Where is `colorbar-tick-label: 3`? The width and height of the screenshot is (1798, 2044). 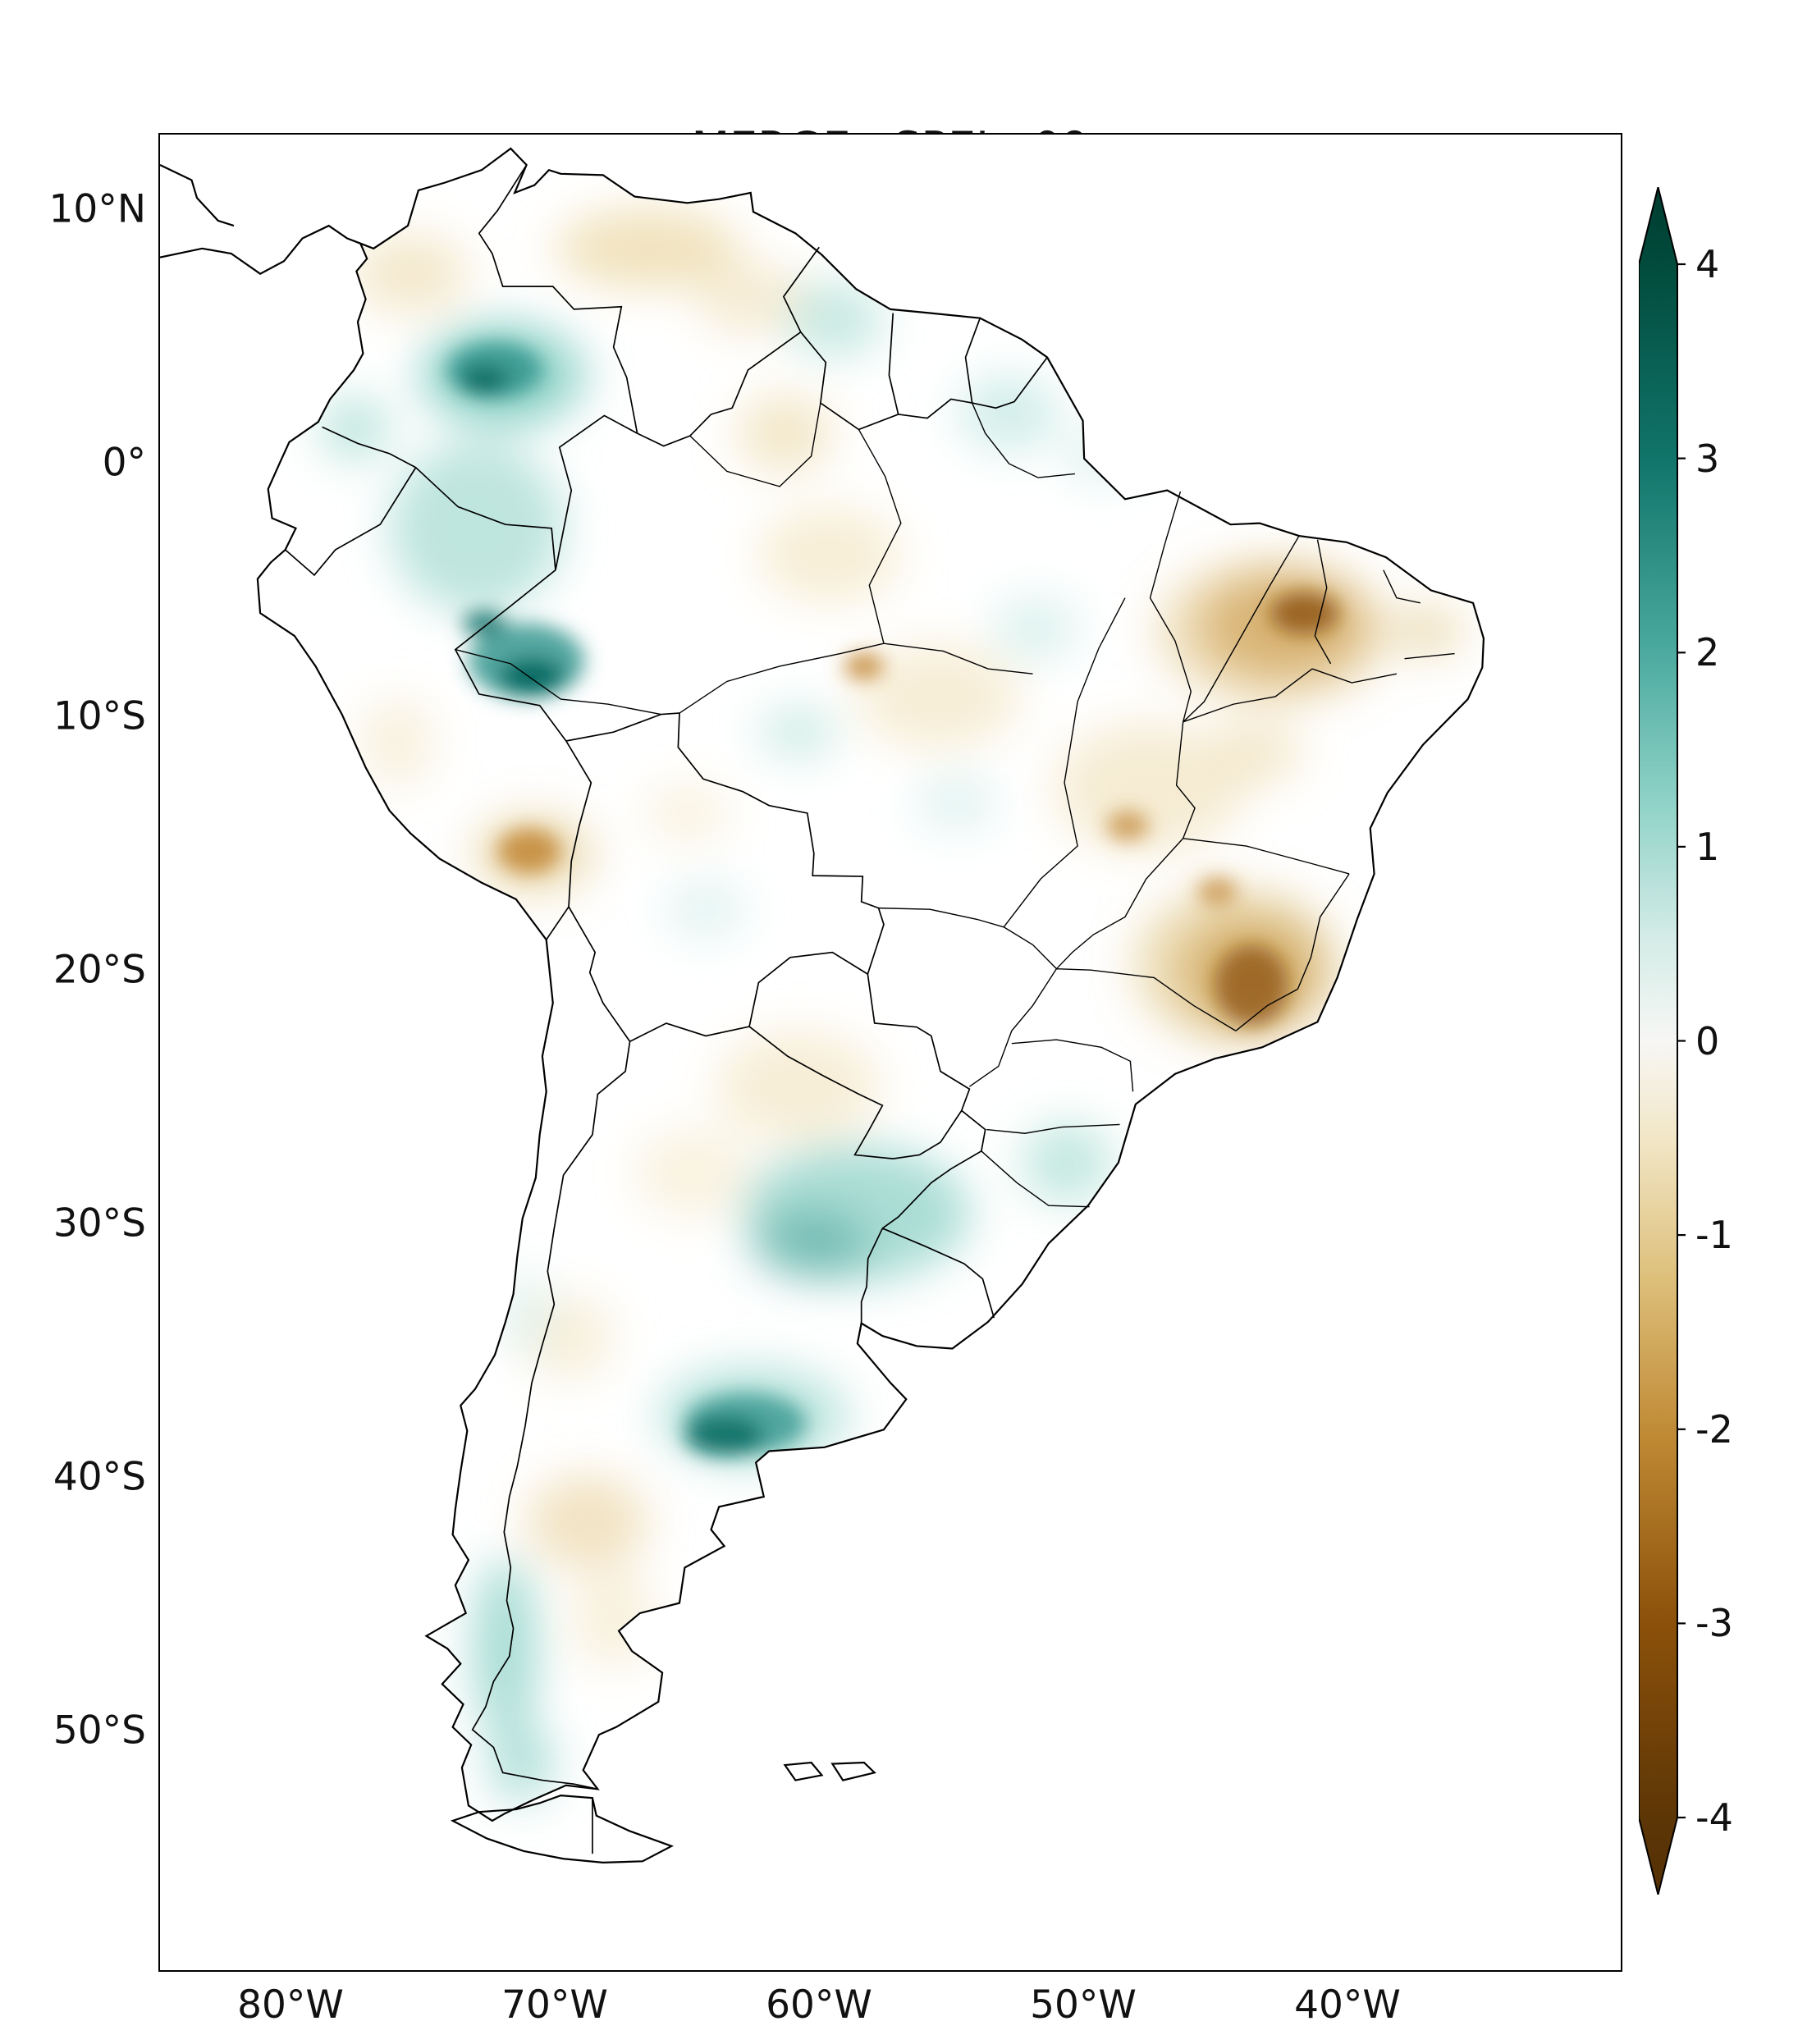 colorbar-tick-label: 3 is located at coordinates (1707, 459).